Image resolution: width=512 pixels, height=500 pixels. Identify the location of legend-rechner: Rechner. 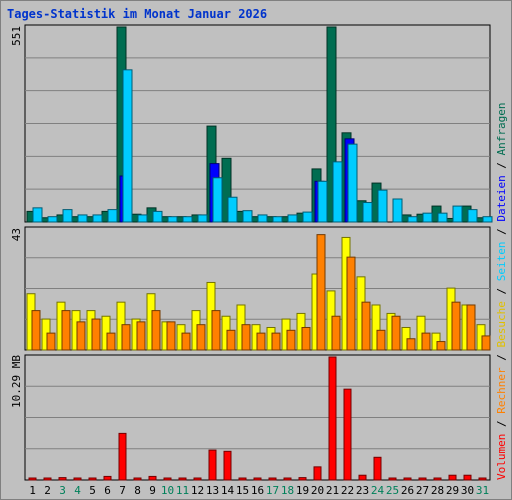
(501, 390).